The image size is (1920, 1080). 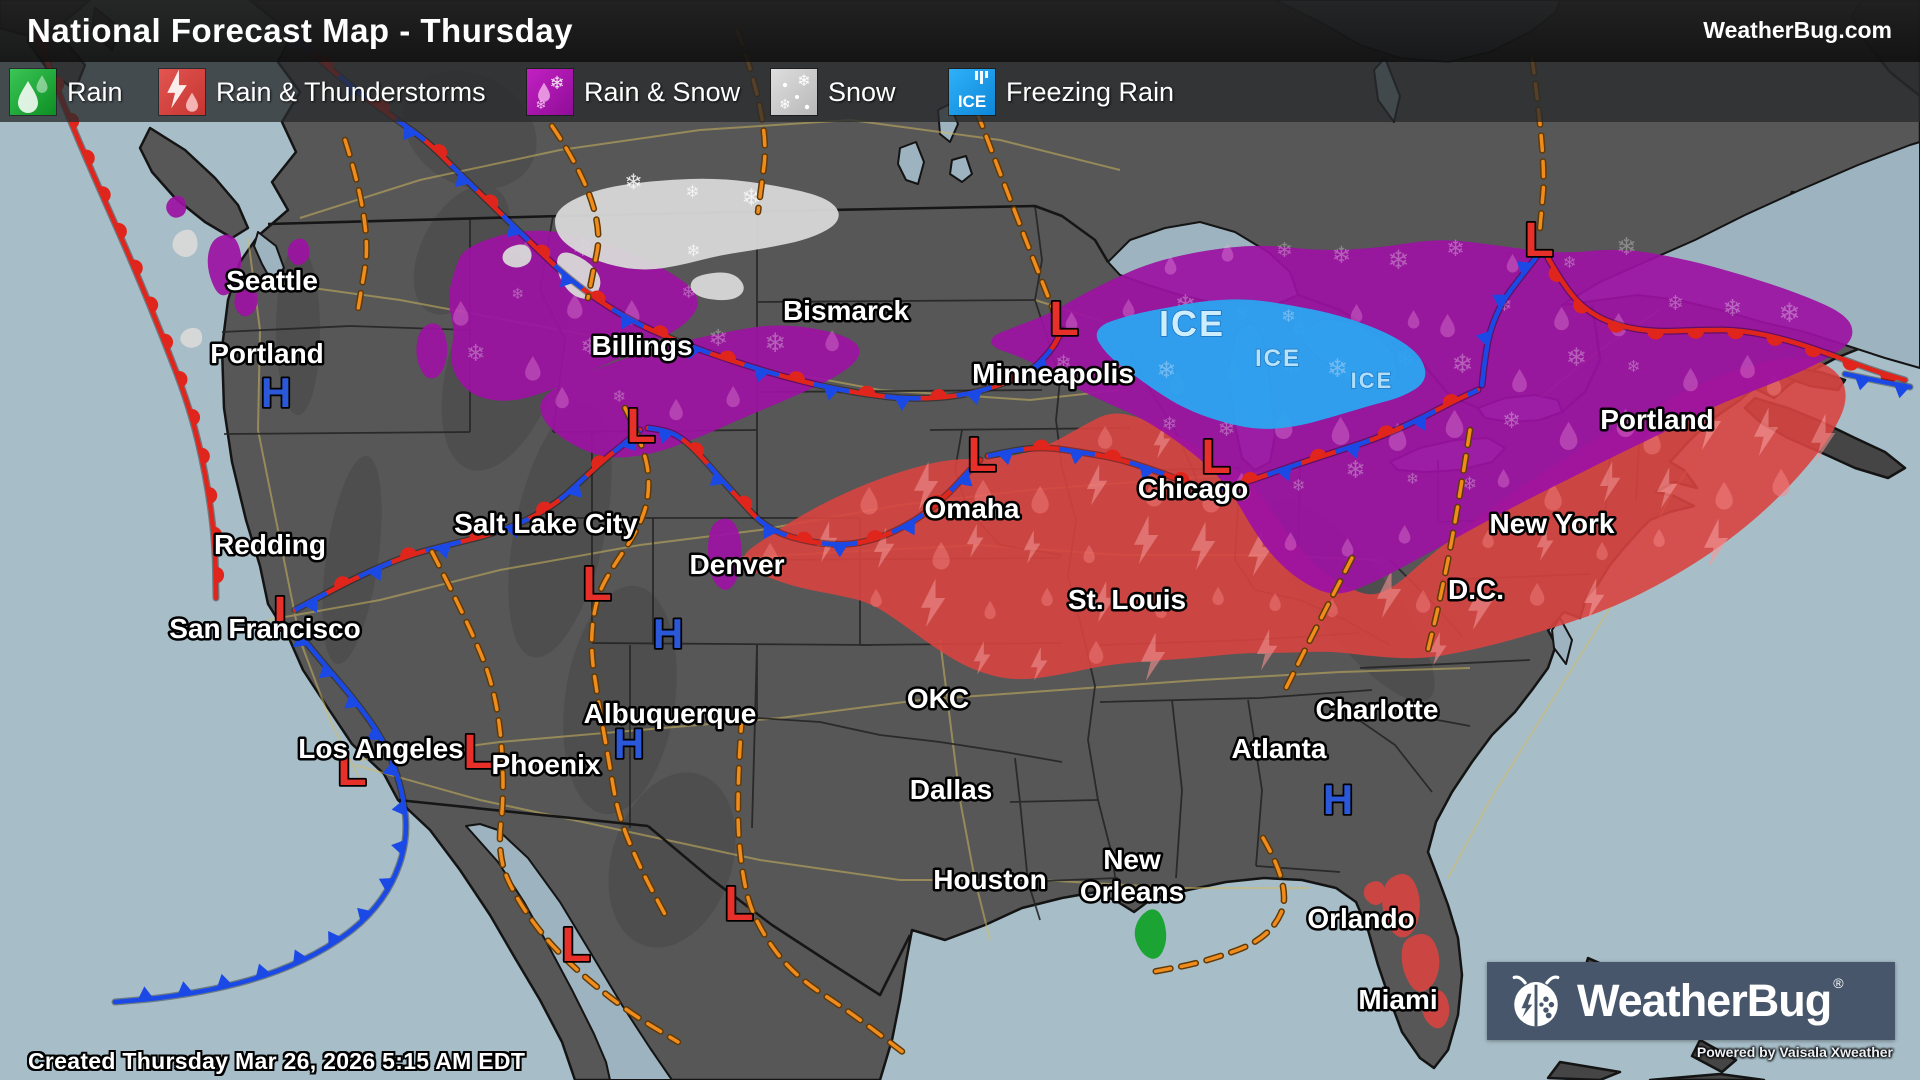 I want to click on stationary-front, so click(x=1233, y=444).